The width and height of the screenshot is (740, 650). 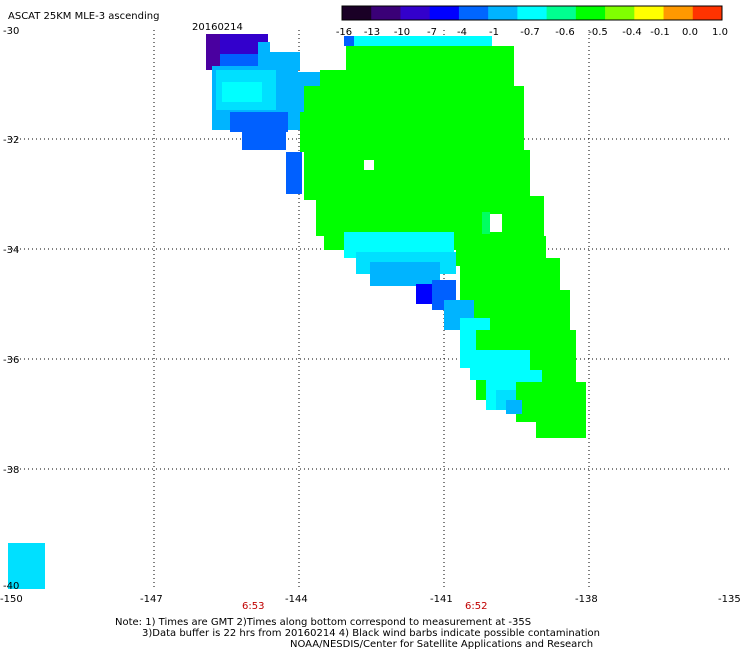 What do you see at coordinates (217, 27) in the screenshot?
I see `map-date: 20160214` at bounding box center [217, 27].